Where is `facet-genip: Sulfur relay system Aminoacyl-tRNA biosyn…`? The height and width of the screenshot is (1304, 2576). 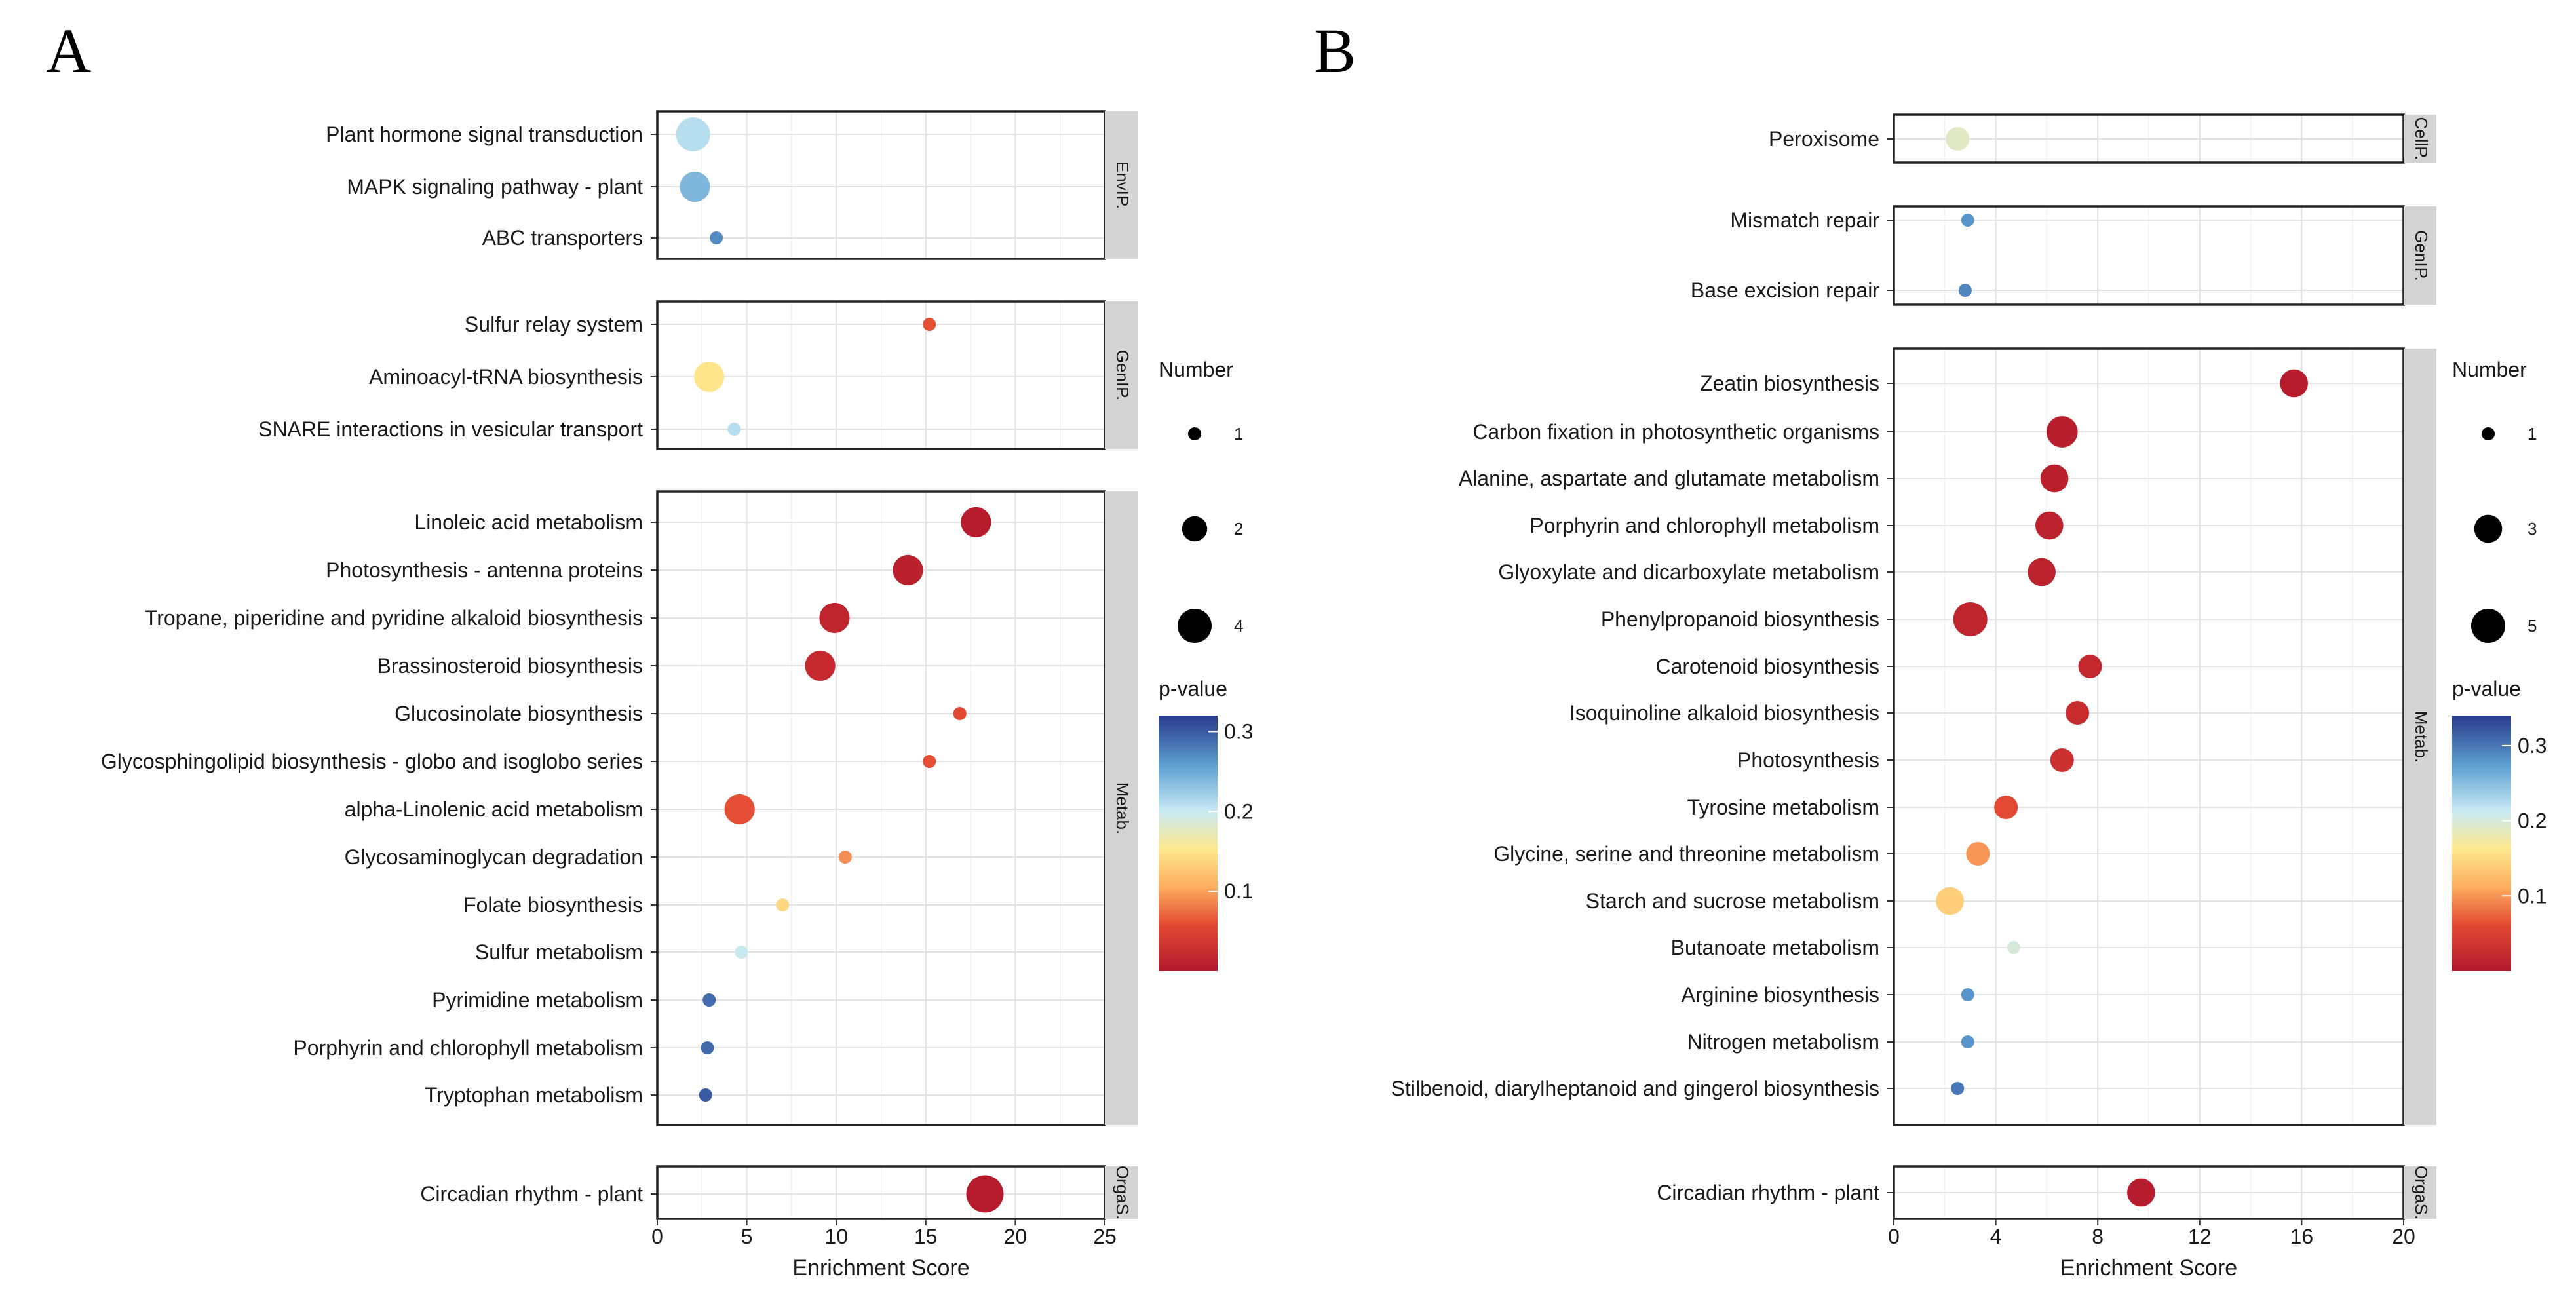
facet-genip: Sulfur relay system Aminoacyl-tRNA biosyn… is located at coordinates (698, 375).